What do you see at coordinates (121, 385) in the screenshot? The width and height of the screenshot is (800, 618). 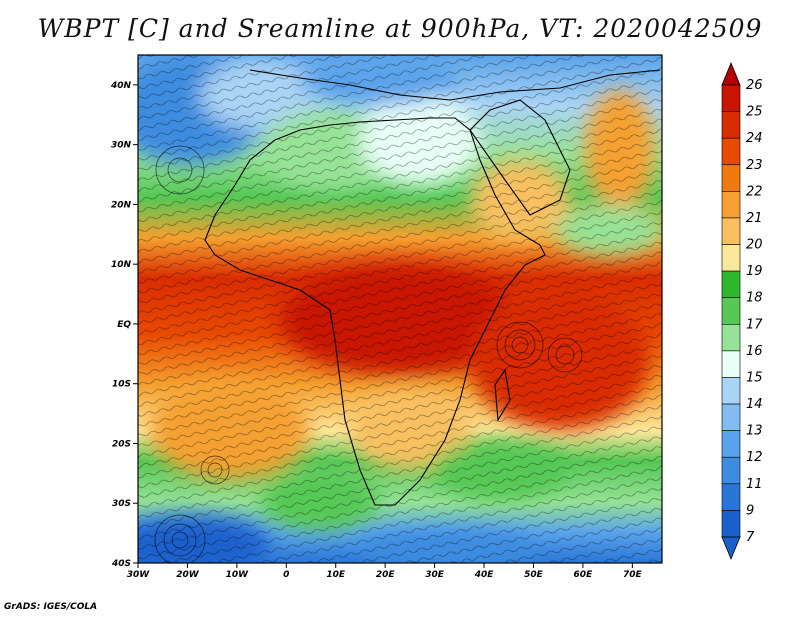 I see `lat-tick-label: 10S` at bounding box center [121, 385].